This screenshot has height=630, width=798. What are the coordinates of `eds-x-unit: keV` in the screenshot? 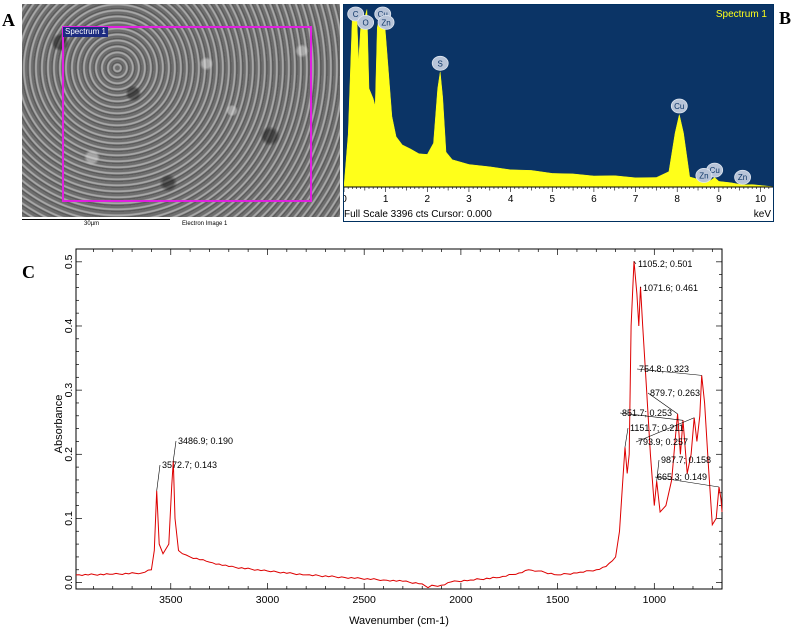 It's located at (763, 214).